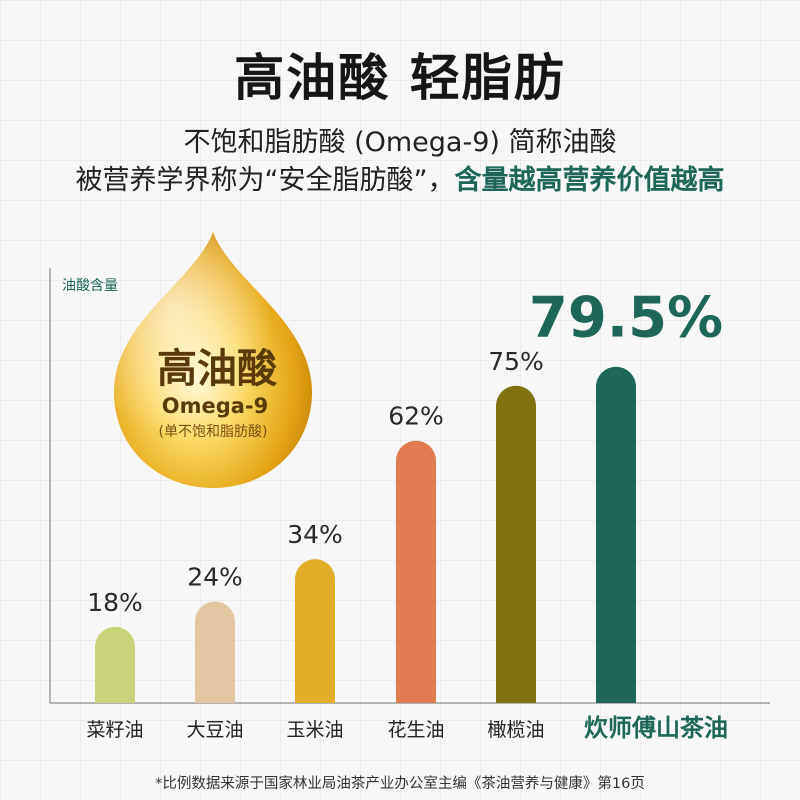  Describe the element at coordinates (400, 784) in the screenshot. I see `source-footnote: *比例数据来源于国家林业局油茶产业办公室主编《茶油营养与健康》第16页` at that location.